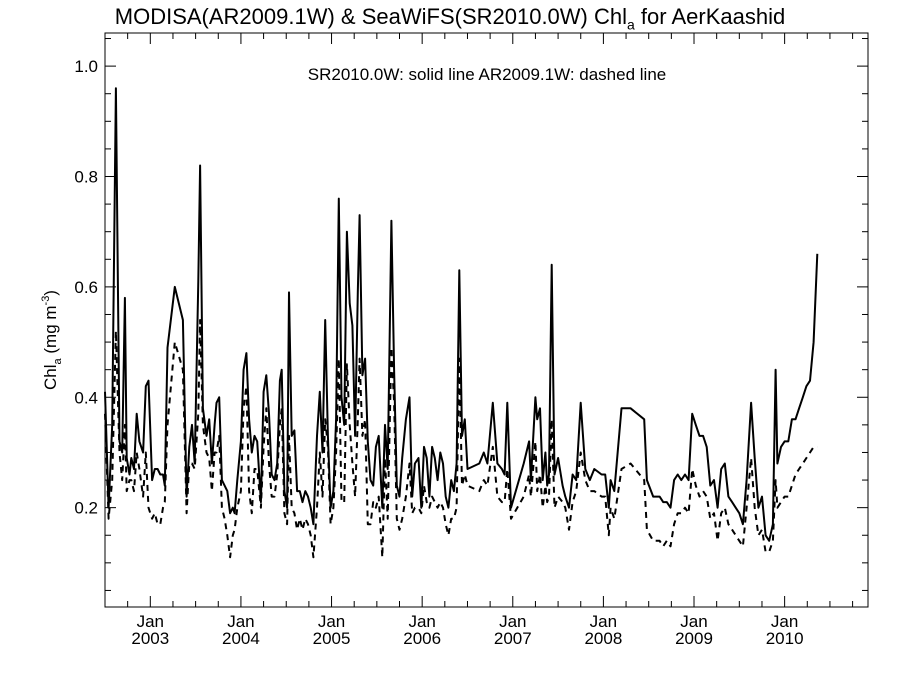  Describe the element at coordinates (785, 638) in the screenshot. I see `x-tick-label-year: 2010` at that location.